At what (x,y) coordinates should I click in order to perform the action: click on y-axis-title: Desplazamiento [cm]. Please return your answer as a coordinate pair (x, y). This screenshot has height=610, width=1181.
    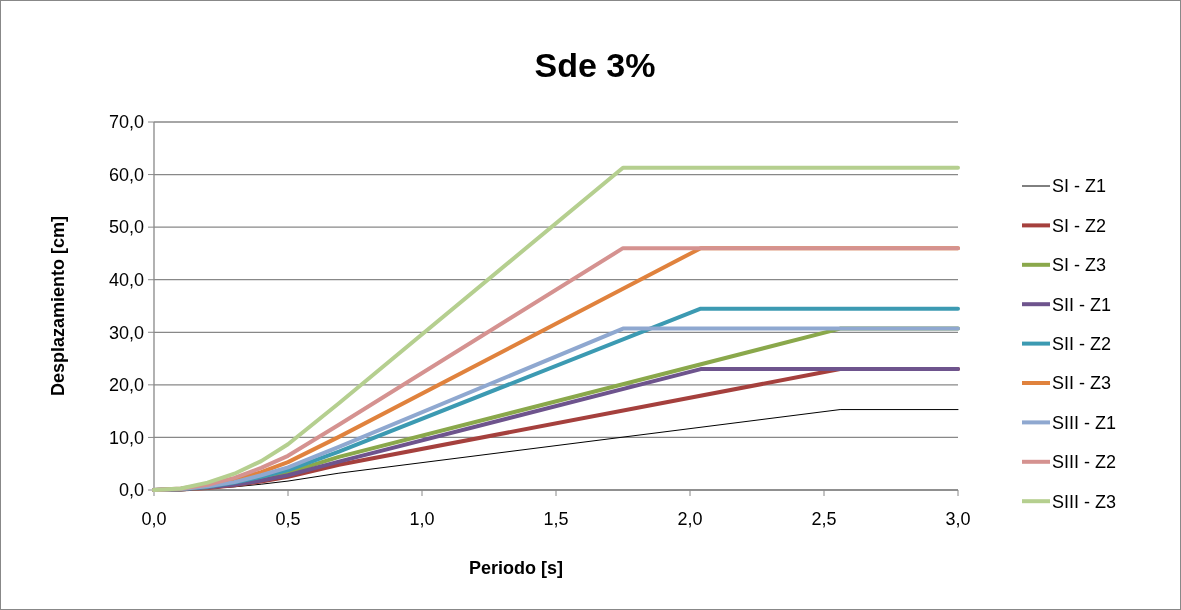
    Looking at the image, I should click on (58, 306).